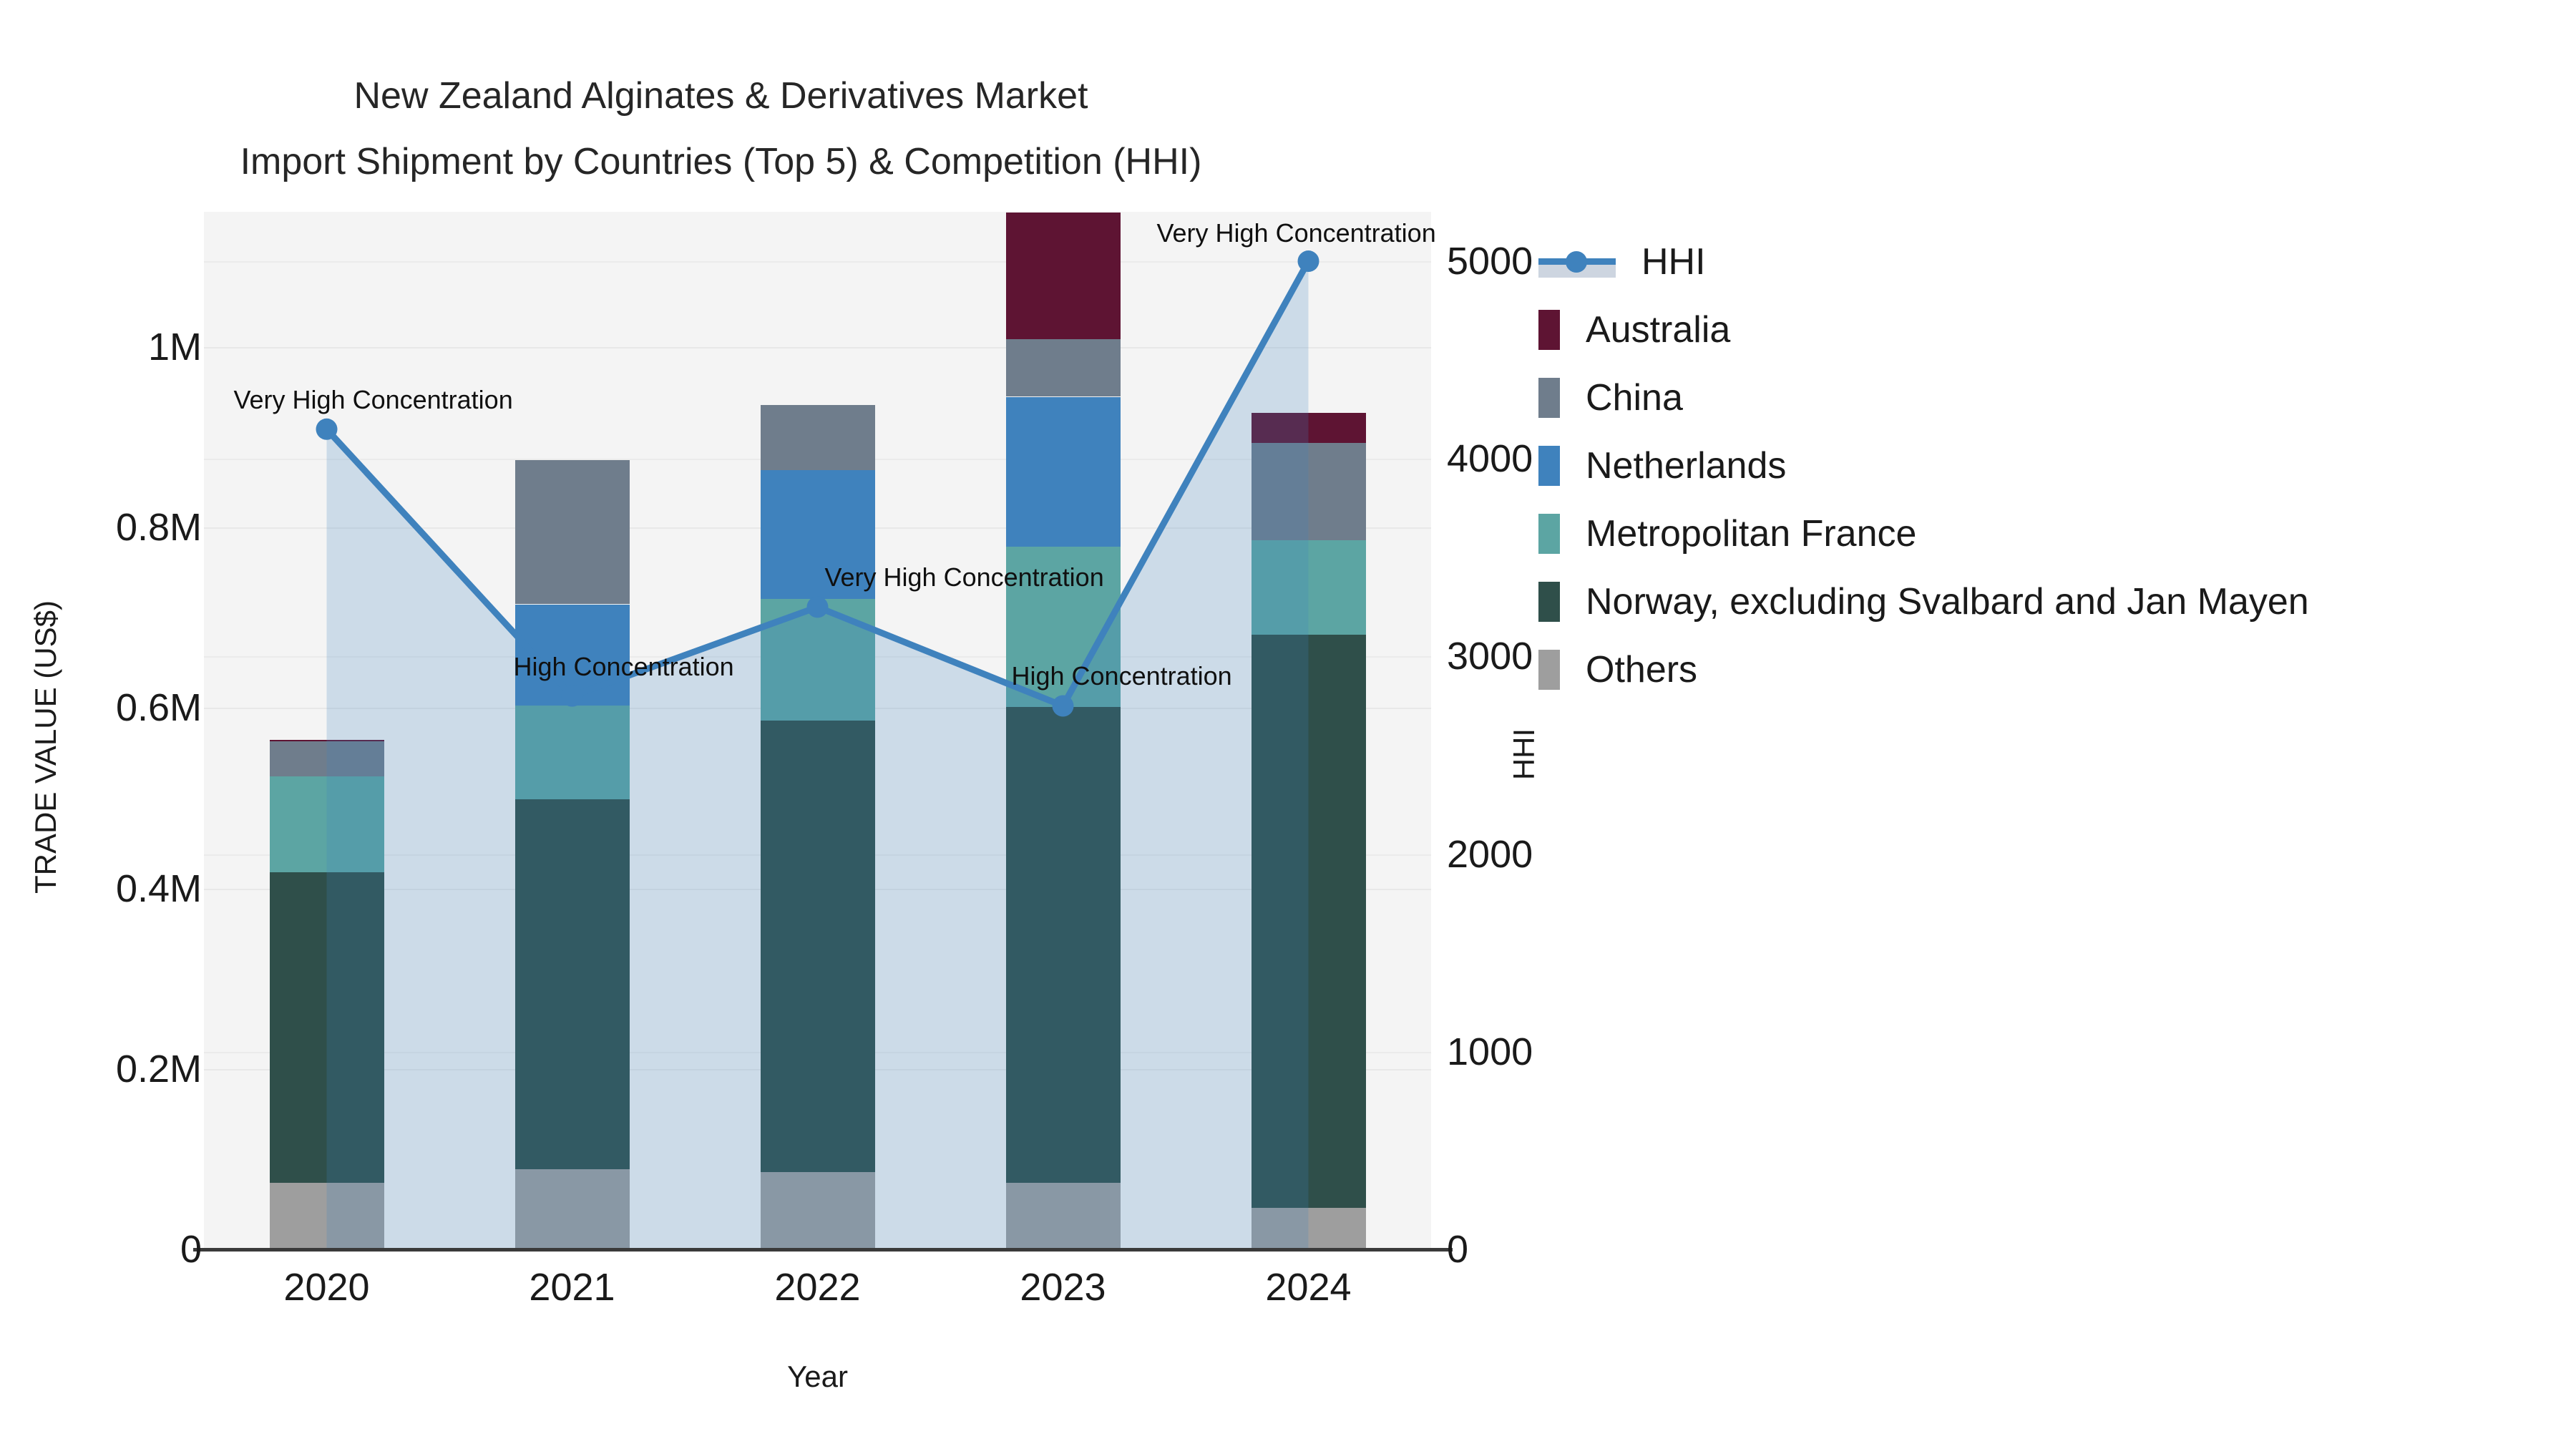 The height and width of the screenshot is (1449, 2576). I want to click on legend-item: Norway, excluding Svalbard and Jan Mayen, so click(2050, 601).